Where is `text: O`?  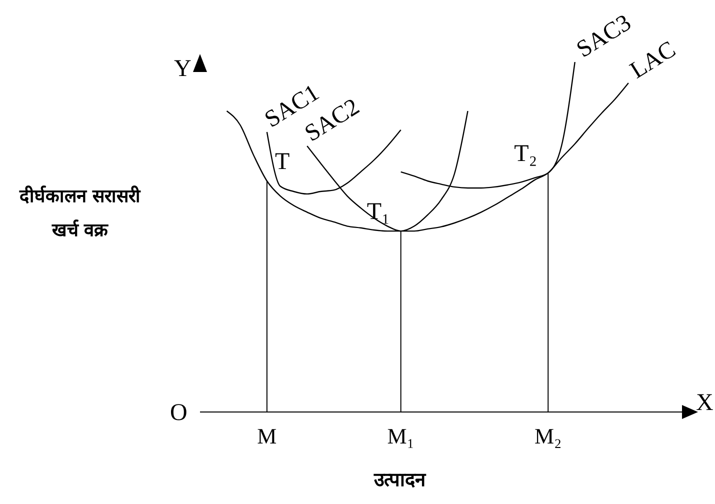 text: O is located at coordinates (179, 413).